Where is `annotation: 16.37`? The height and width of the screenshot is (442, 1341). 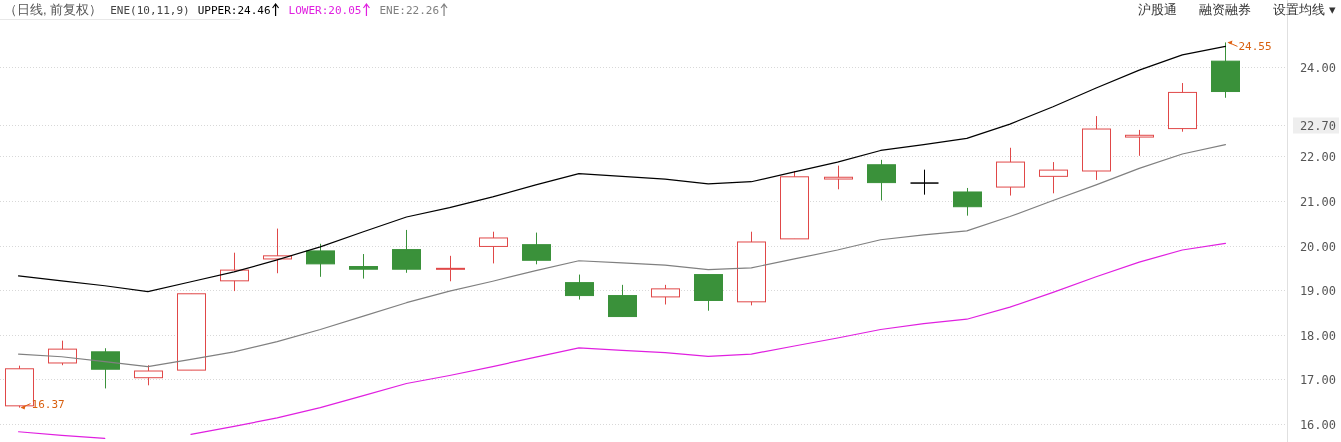
annotation: 16.37 is located at coordinates (48, 404).